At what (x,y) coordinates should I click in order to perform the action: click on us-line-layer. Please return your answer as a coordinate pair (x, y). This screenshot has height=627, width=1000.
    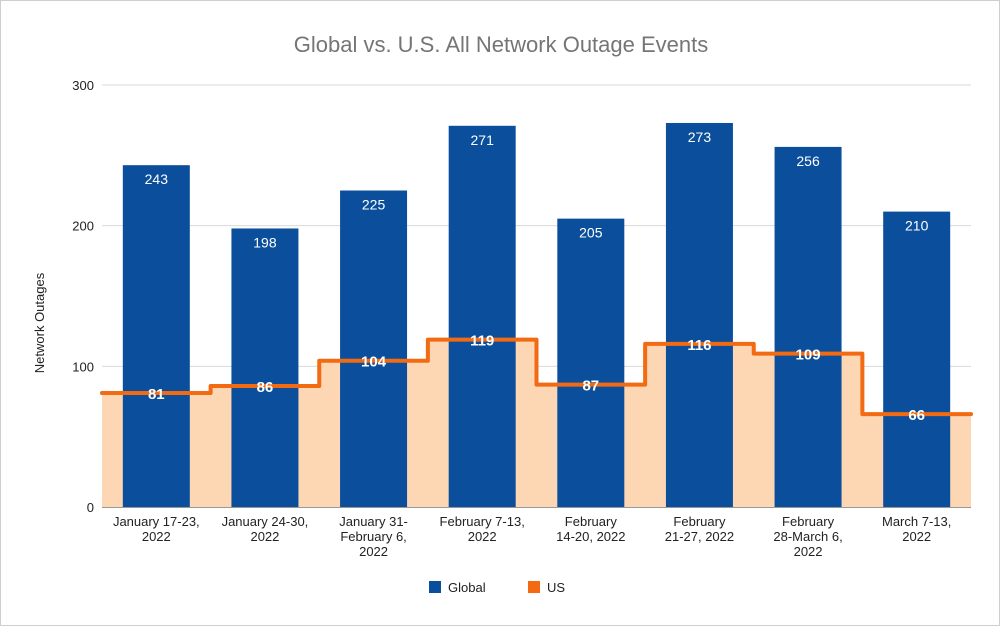
    Looking at the image, I should click on (536, 377).